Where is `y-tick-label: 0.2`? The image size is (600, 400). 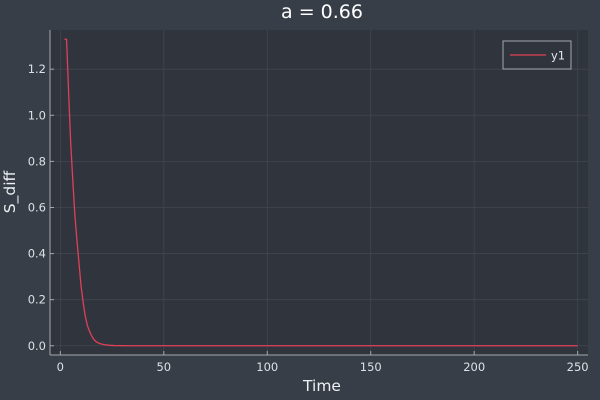
y-tick-label: 0.2 is located at coordinates (37, 300).